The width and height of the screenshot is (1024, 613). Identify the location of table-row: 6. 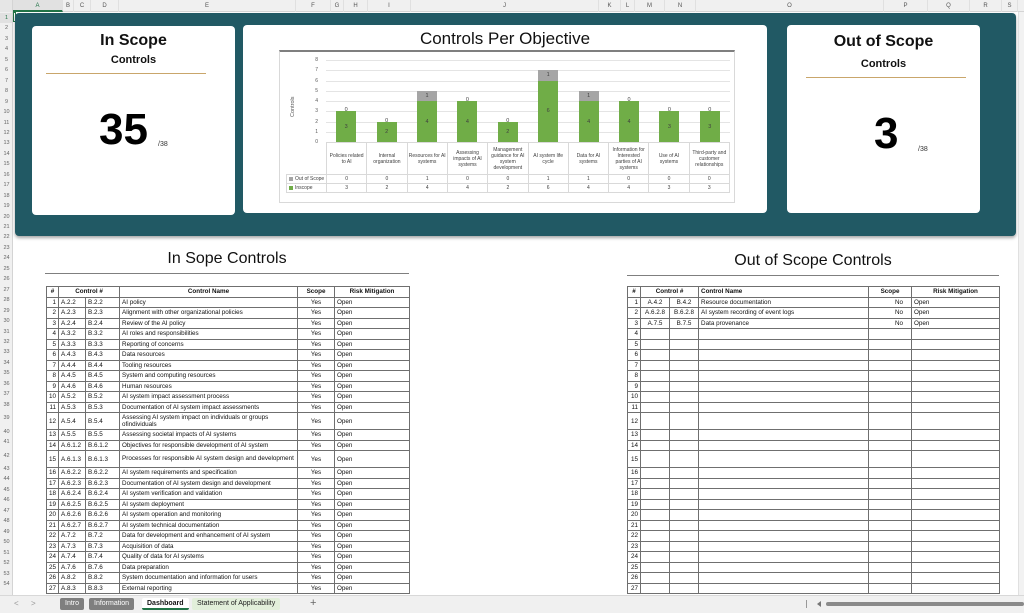
(814, 355).